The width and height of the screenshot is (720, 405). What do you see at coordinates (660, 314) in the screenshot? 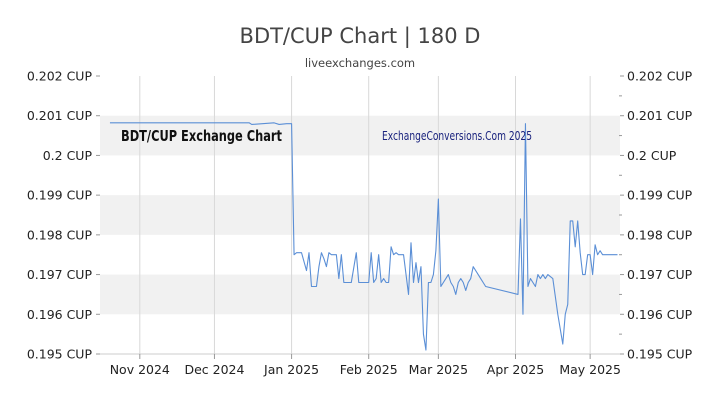
I see `y-tick-label-right-6: 0.196 CUP` at bounding box center [660, 314].